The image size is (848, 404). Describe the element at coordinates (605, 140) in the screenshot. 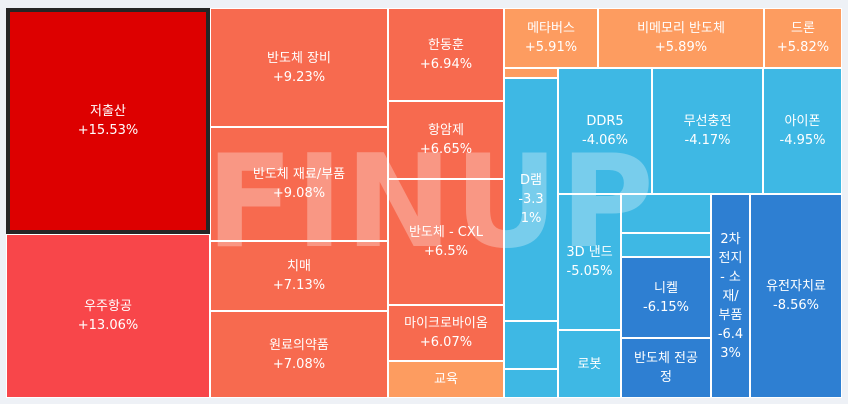

I see `tile-change: -4.06%` at that location.